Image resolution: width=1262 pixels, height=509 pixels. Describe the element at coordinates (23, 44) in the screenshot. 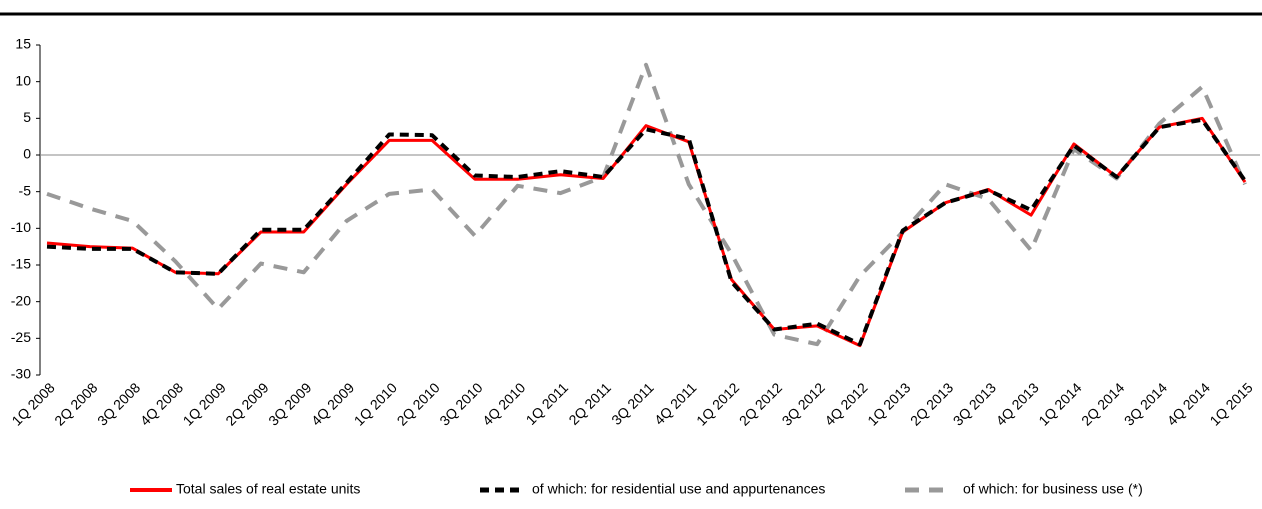

I see `y-tick-label: 15` at that location.